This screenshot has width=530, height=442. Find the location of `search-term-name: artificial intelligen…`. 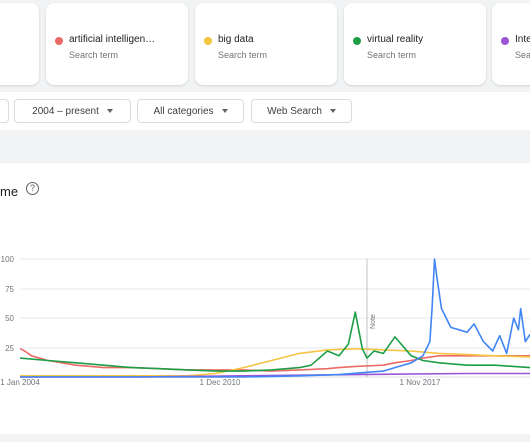

search-term-name: artificial intelligen… is located at coordinates (105, 39).